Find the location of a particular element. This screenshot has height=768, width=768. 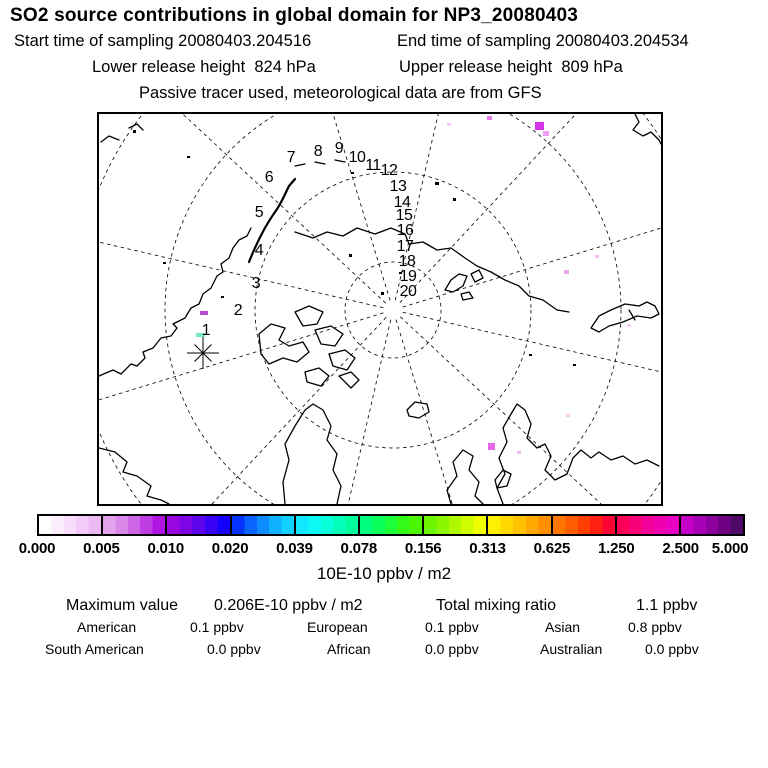

trajectory-point-label: 5 is located at coordinates (259, 212).